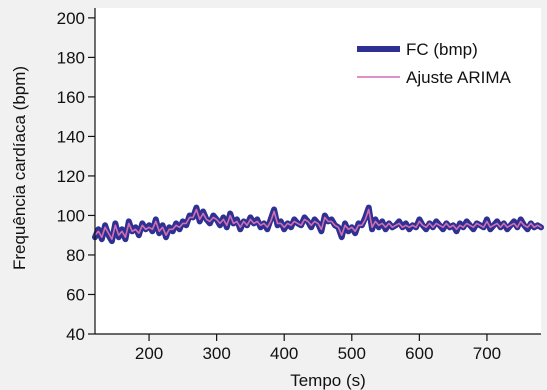  What do you see at coordinates (71, 176) in the screenshot?
I see `y-tick-label: 120` at bounding box center [71, 176].